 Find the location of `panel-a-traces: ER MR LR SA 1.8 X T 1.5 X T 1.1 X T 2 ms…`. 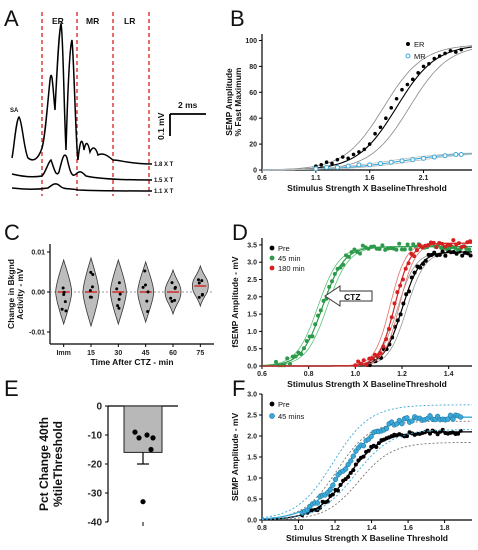

panel-a-traces: ER MR LR SA 1.8 X T 1.5 X T 1.1 X T 2 ms… is located at coordinates (108, 104).